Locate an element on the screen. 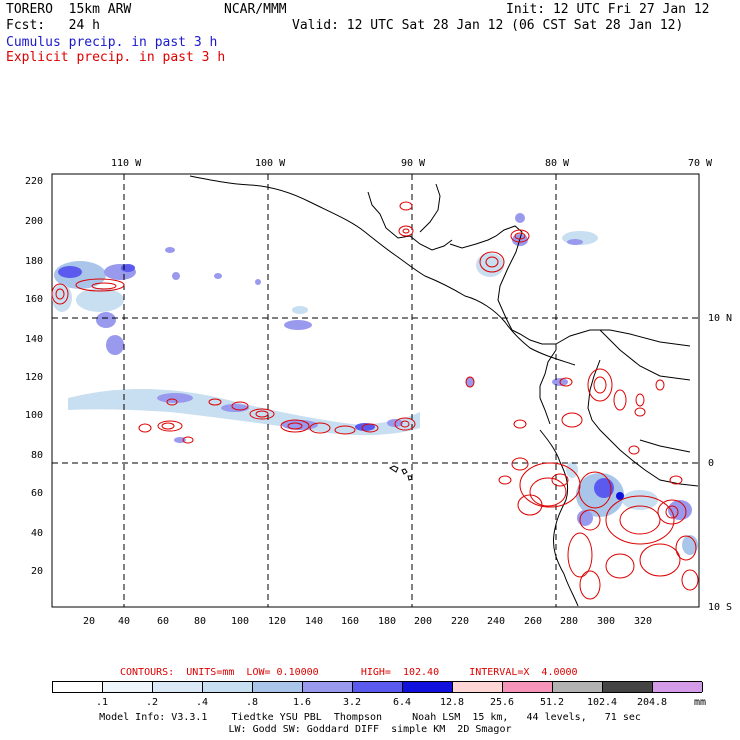 This screenshot has width=740, height=740. x-tick: 300 is located at coordinates (606, 621).